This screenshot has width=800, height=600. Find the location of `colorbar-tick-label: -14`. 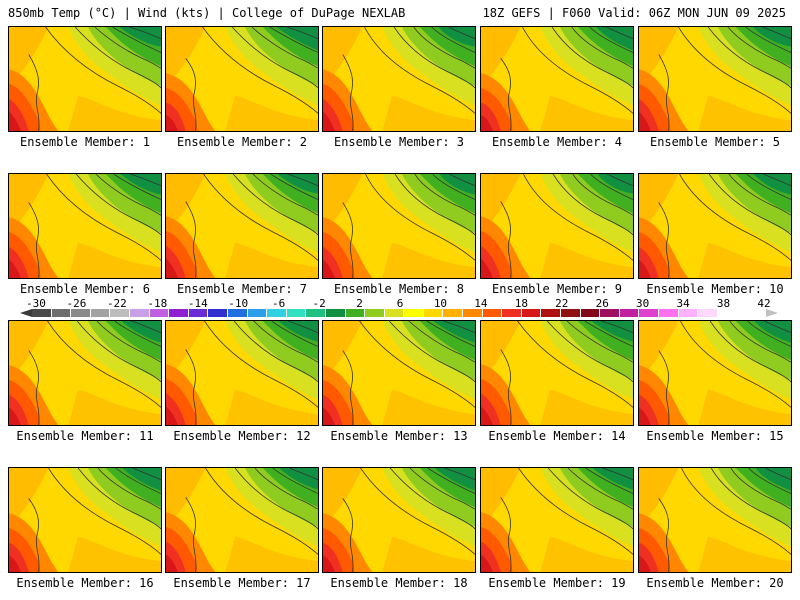

colorbar-tick-label: -14 is located at coordinates (197, 303).